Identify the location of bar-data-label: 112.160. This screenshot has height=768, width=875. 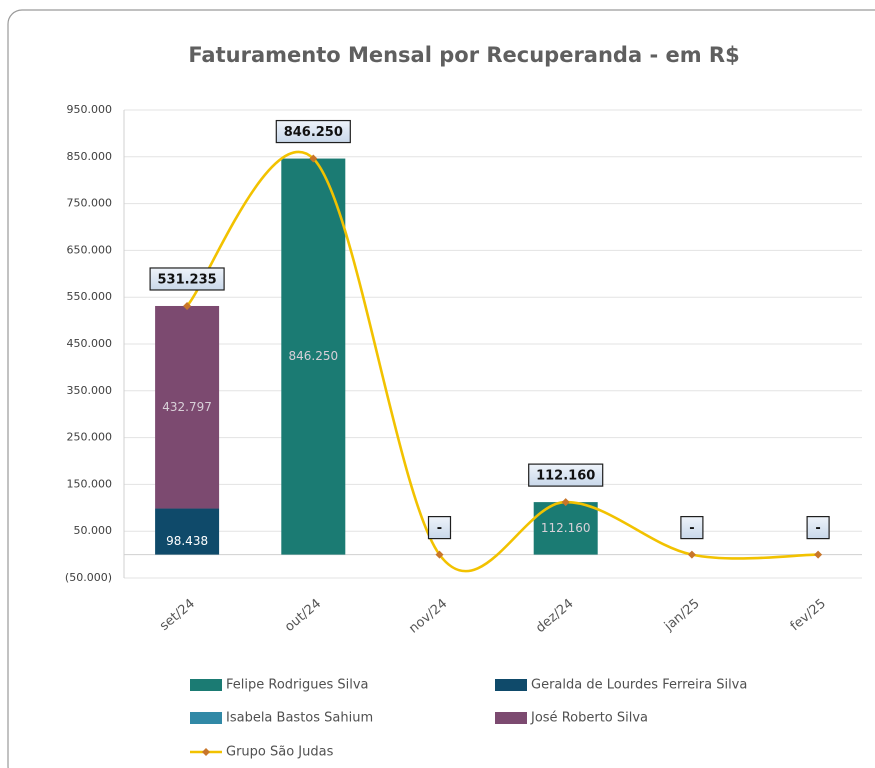
(566, 528).